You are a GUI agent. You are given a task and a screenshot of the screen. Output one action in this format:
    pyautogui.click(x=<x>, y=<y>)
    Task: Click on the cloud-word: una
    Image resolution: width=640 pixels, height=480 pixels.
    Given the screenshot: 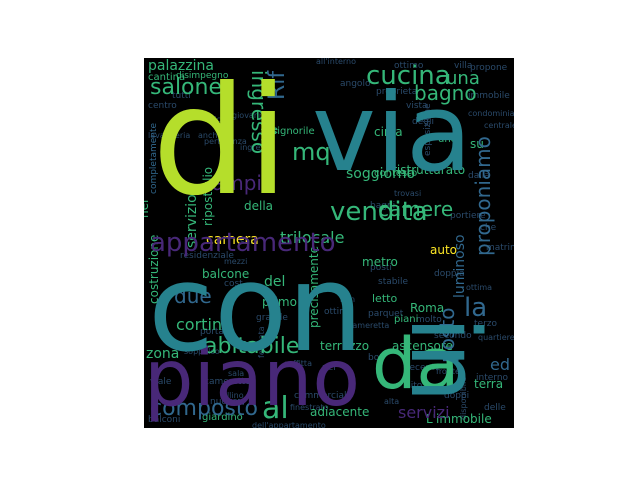 What is the action you would take?
    pyautogui.click(x=463, y=78)
    